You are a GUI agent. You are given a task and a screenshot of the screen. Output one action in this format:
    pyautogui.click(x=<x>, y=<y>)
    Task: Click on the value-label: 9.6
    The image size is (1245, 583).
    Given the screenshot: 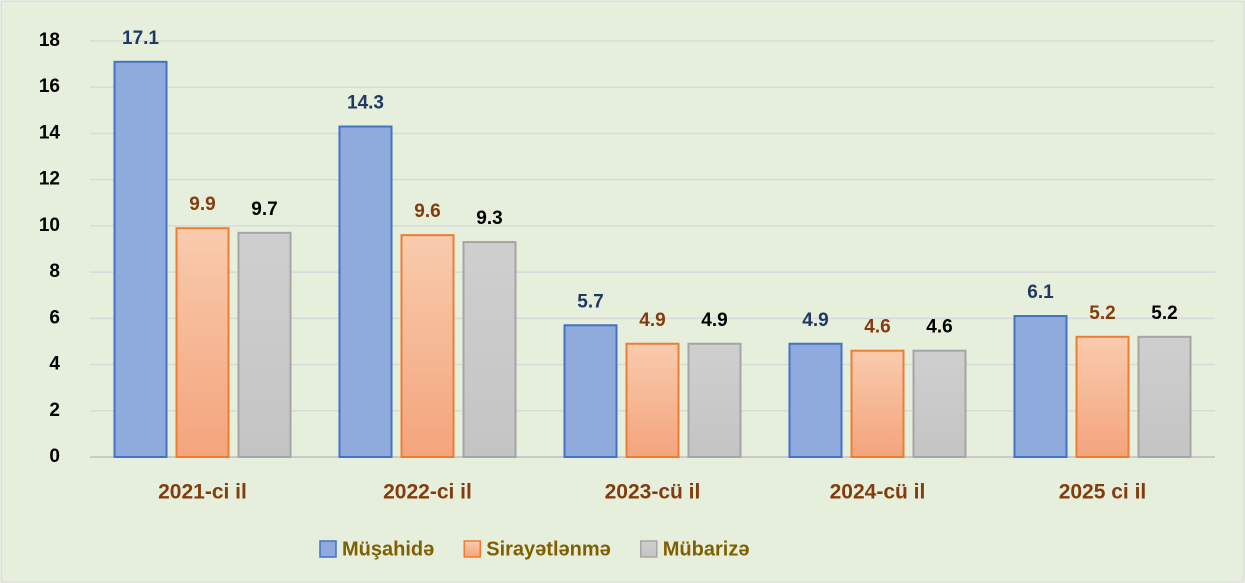 What is the action you would take?
    pyautogui.click(x=427, y=211)
    